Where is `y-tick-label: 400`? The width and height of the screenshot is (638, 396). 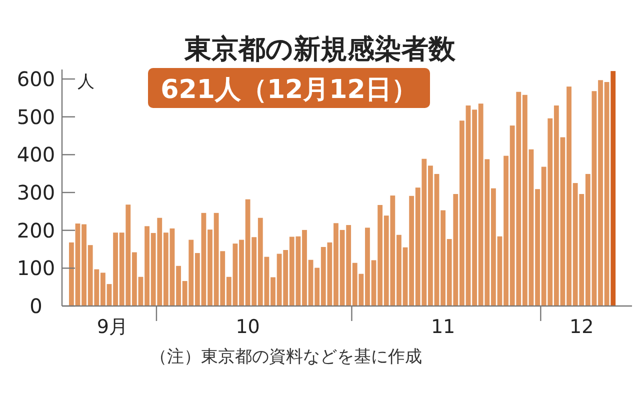
y-tick-label: 400 is located at coordinates (36, 154).